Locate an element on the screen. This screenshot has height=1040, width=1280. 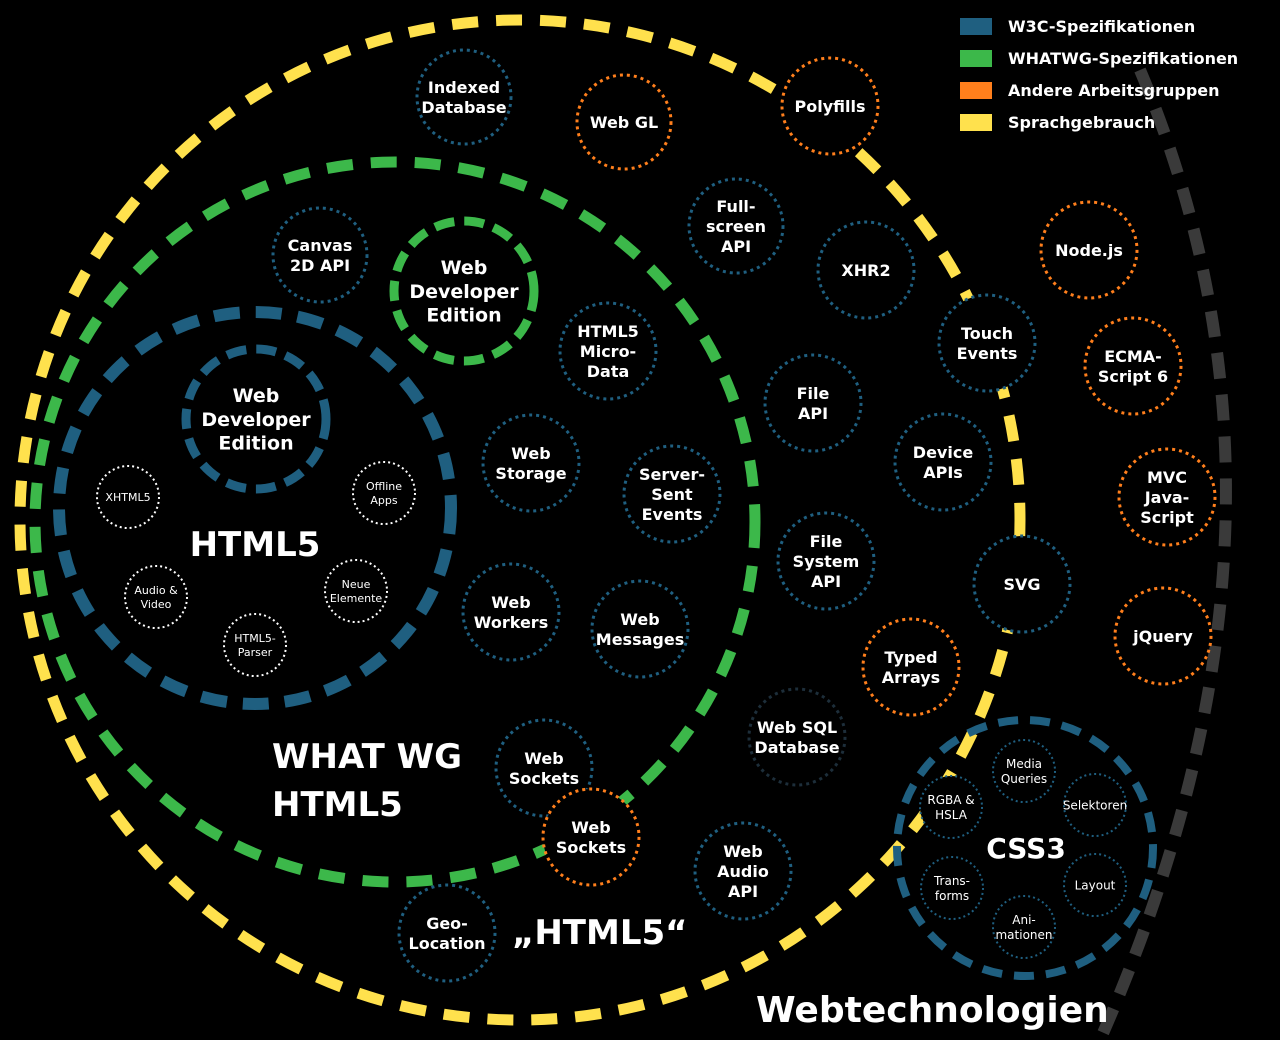
node-jquery: jQuery is located at coordinates (1163, 636).